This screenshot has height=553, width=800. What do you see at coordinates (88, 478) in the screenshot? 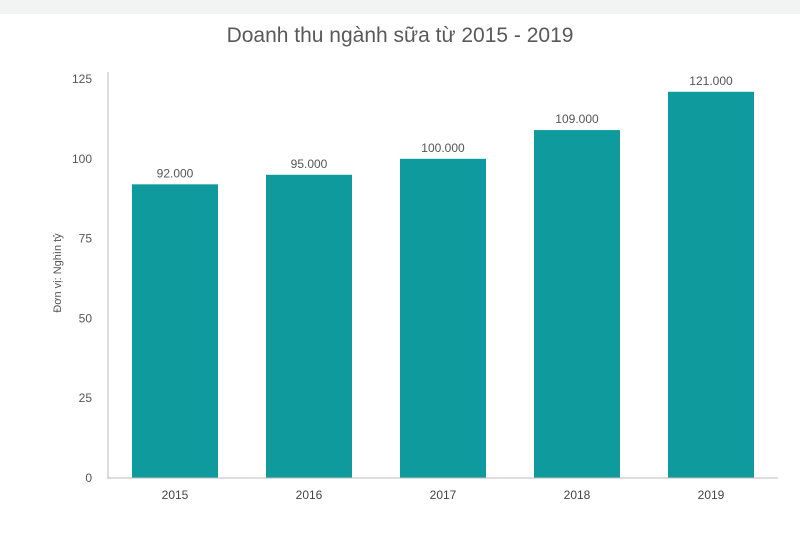
I see `y-tick-label: 0` at bounding box center [88, 478].